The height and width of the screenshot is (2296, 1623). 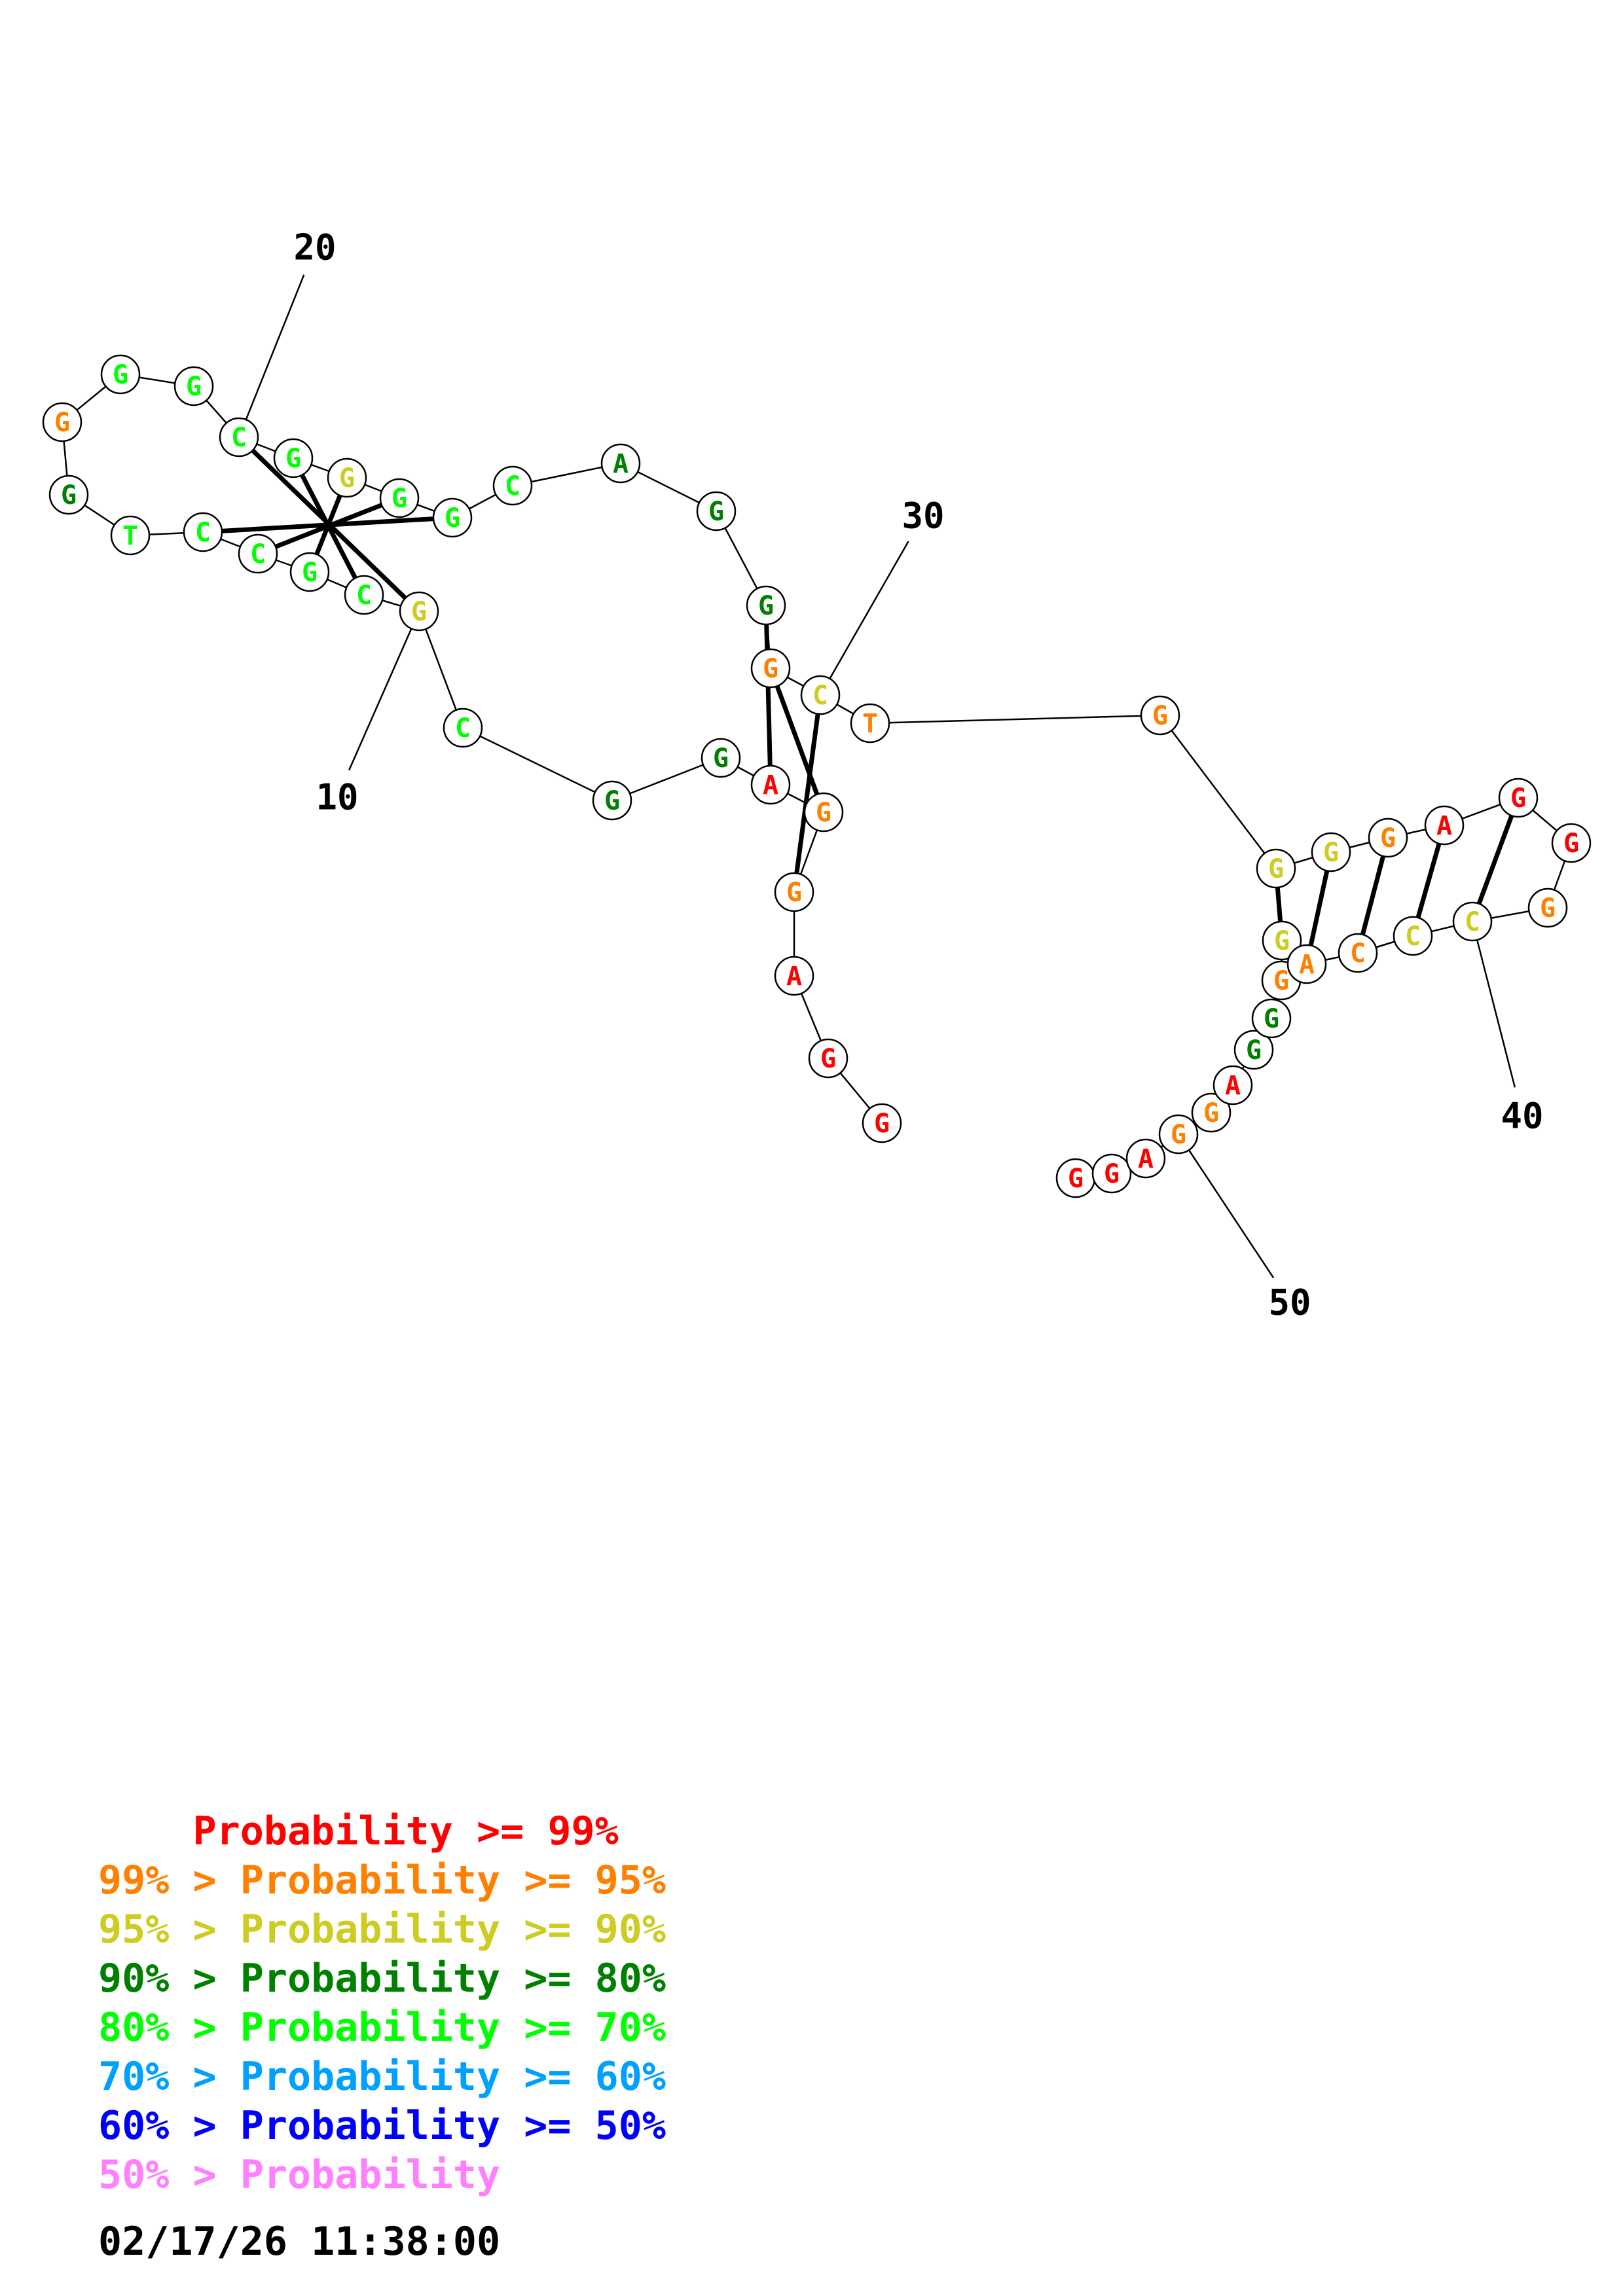 I want to click on nucleotide: T, so click(x=870, y=723).